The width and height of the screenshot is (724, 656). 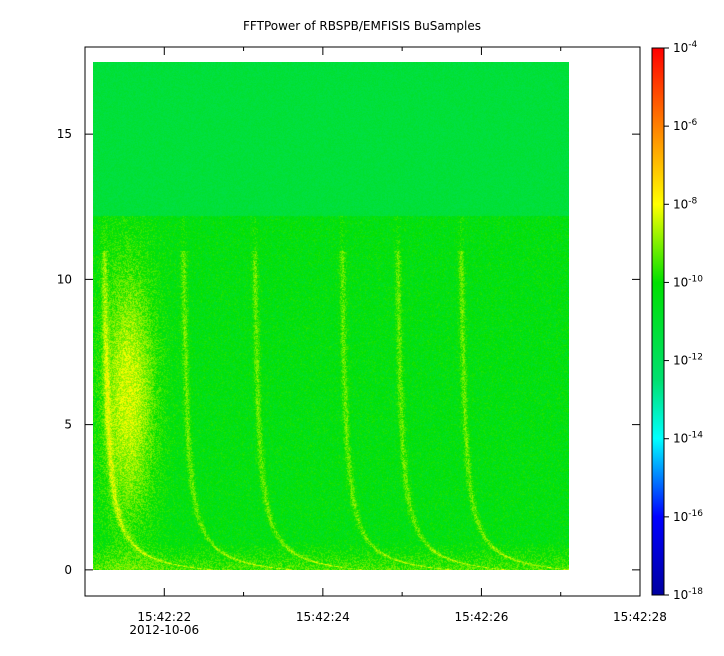 What do you see at coordinates (688, 281) in the screenshot?
I see `colorbar-tick-label: 10⁻¹⁰` at bounding box center [688, 281].